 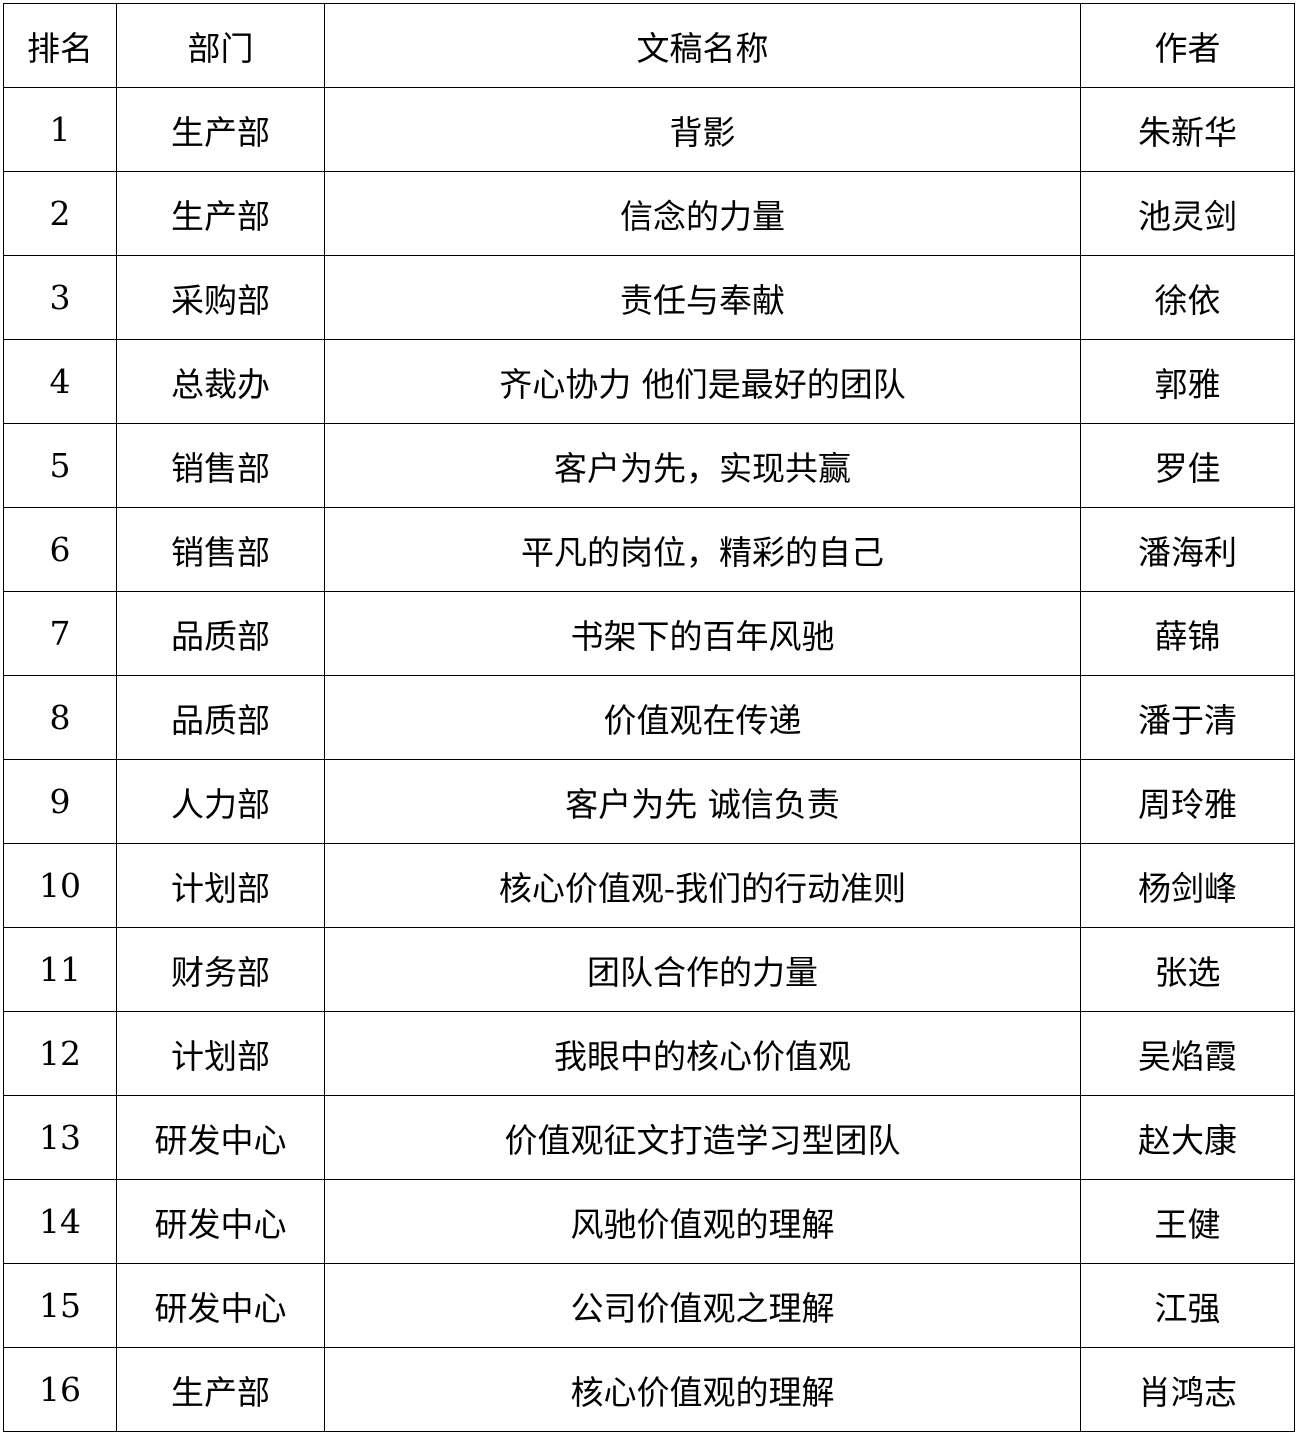 I want to click on table-row: 8 品质部 价值观在传递 潘于清, so click(x=649, y=717).